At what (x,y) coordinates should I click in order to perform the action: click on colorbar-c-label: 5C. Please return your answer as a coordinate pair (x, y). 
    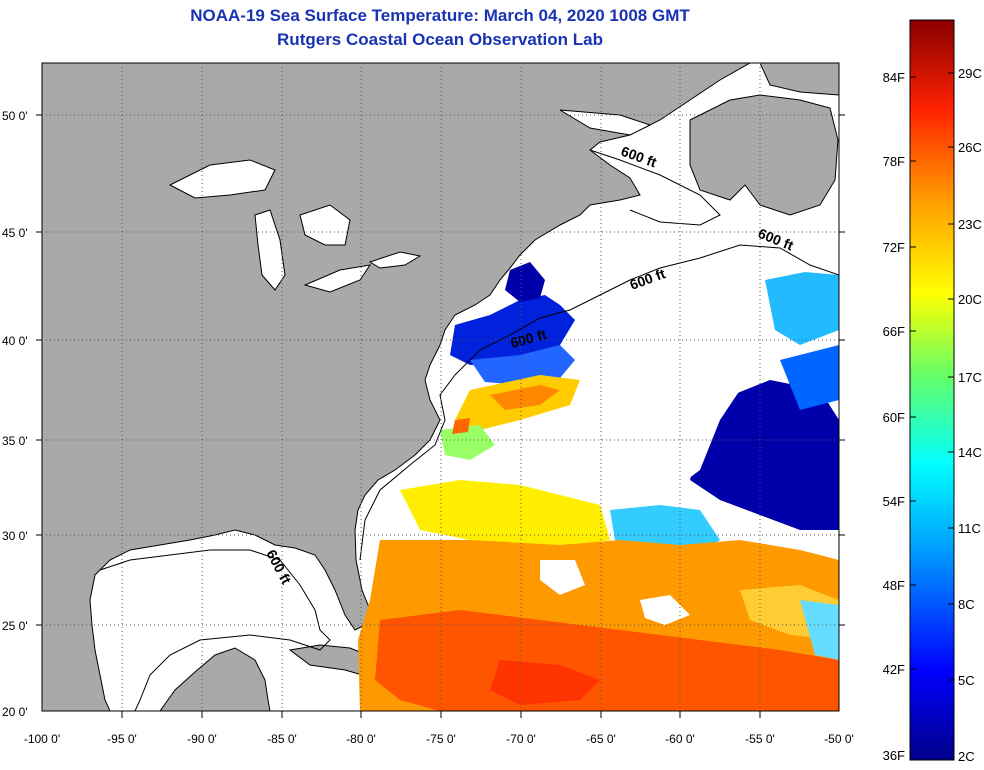
    Looking at the image, I should click on (966, 680).